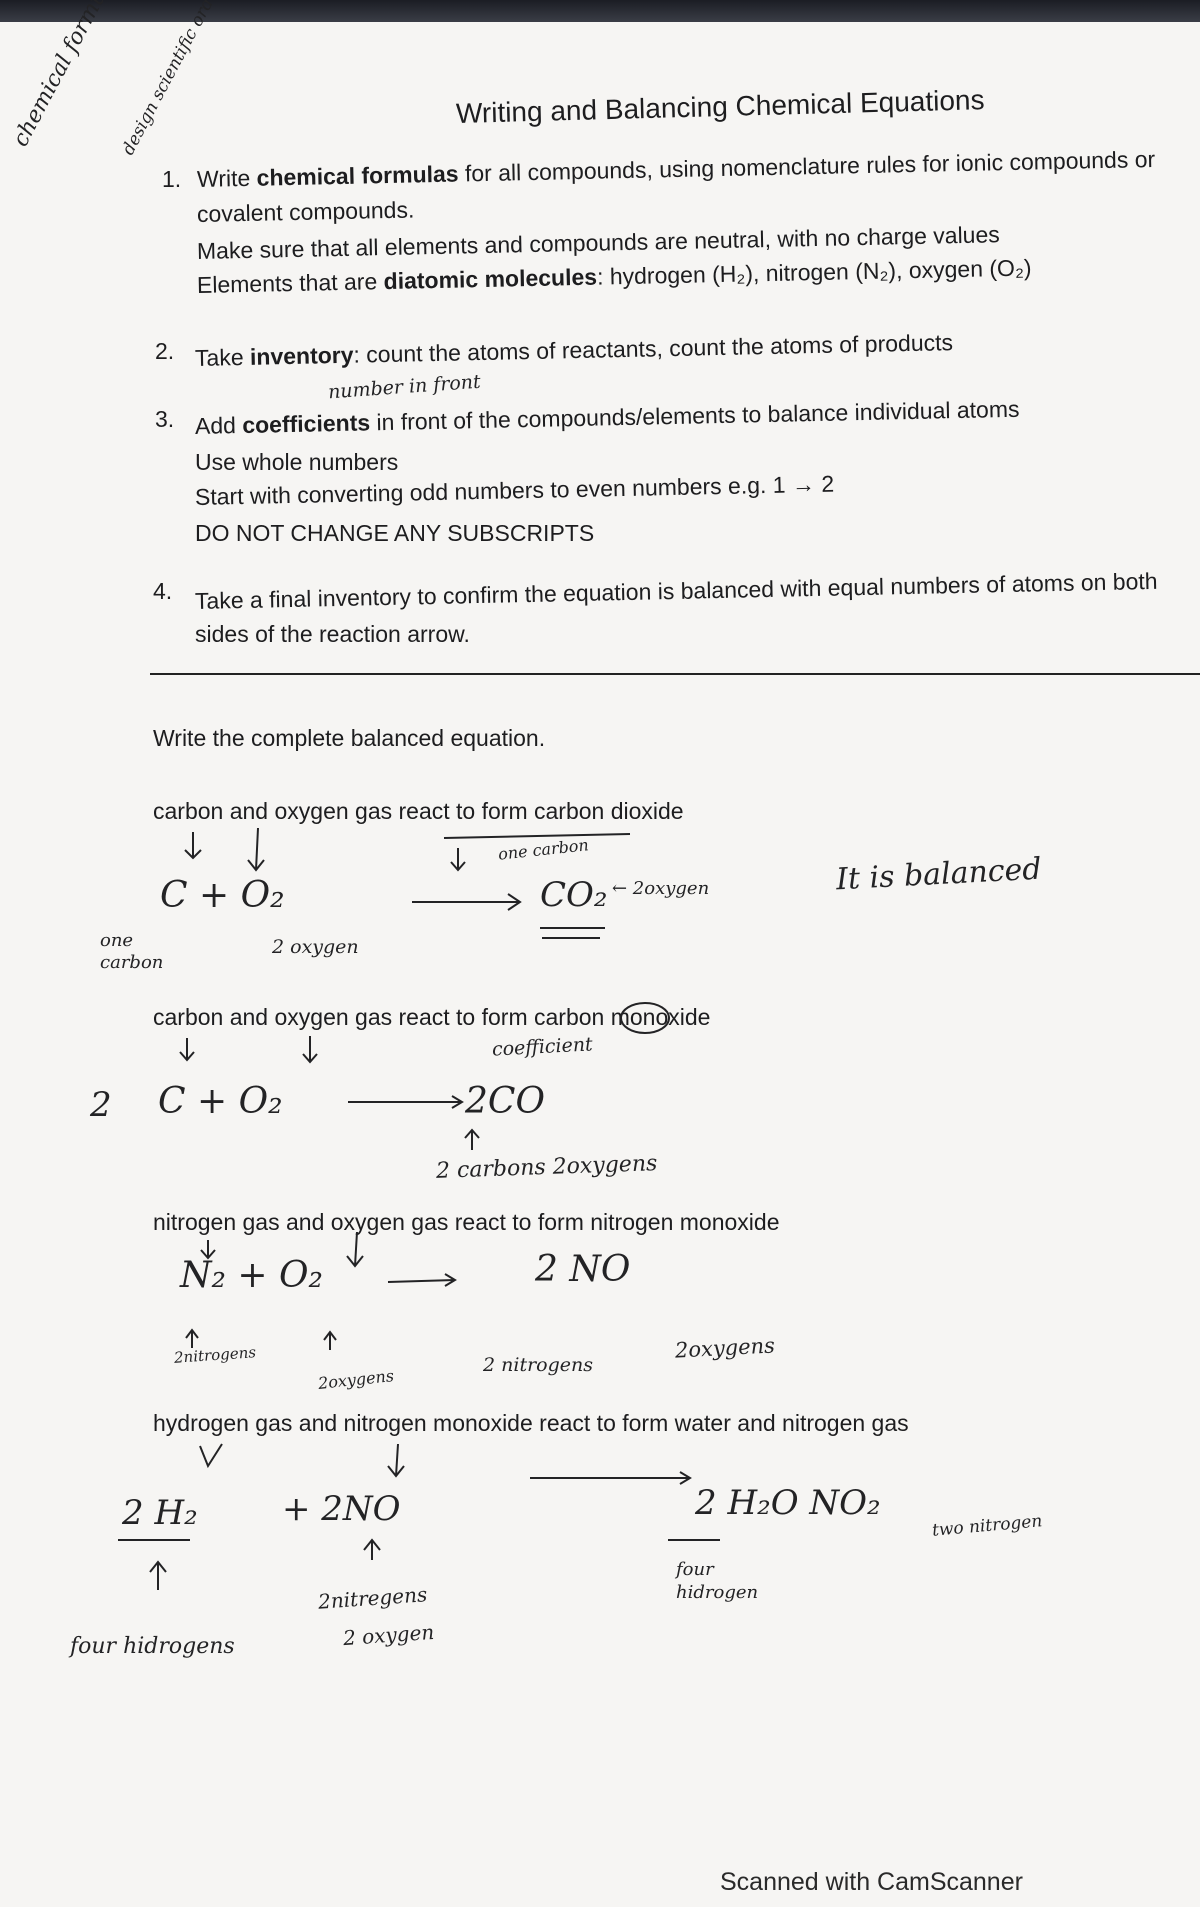 This screenshot has height=1907, width=1200. I want to click on step-number: 4., so click(163, 591).